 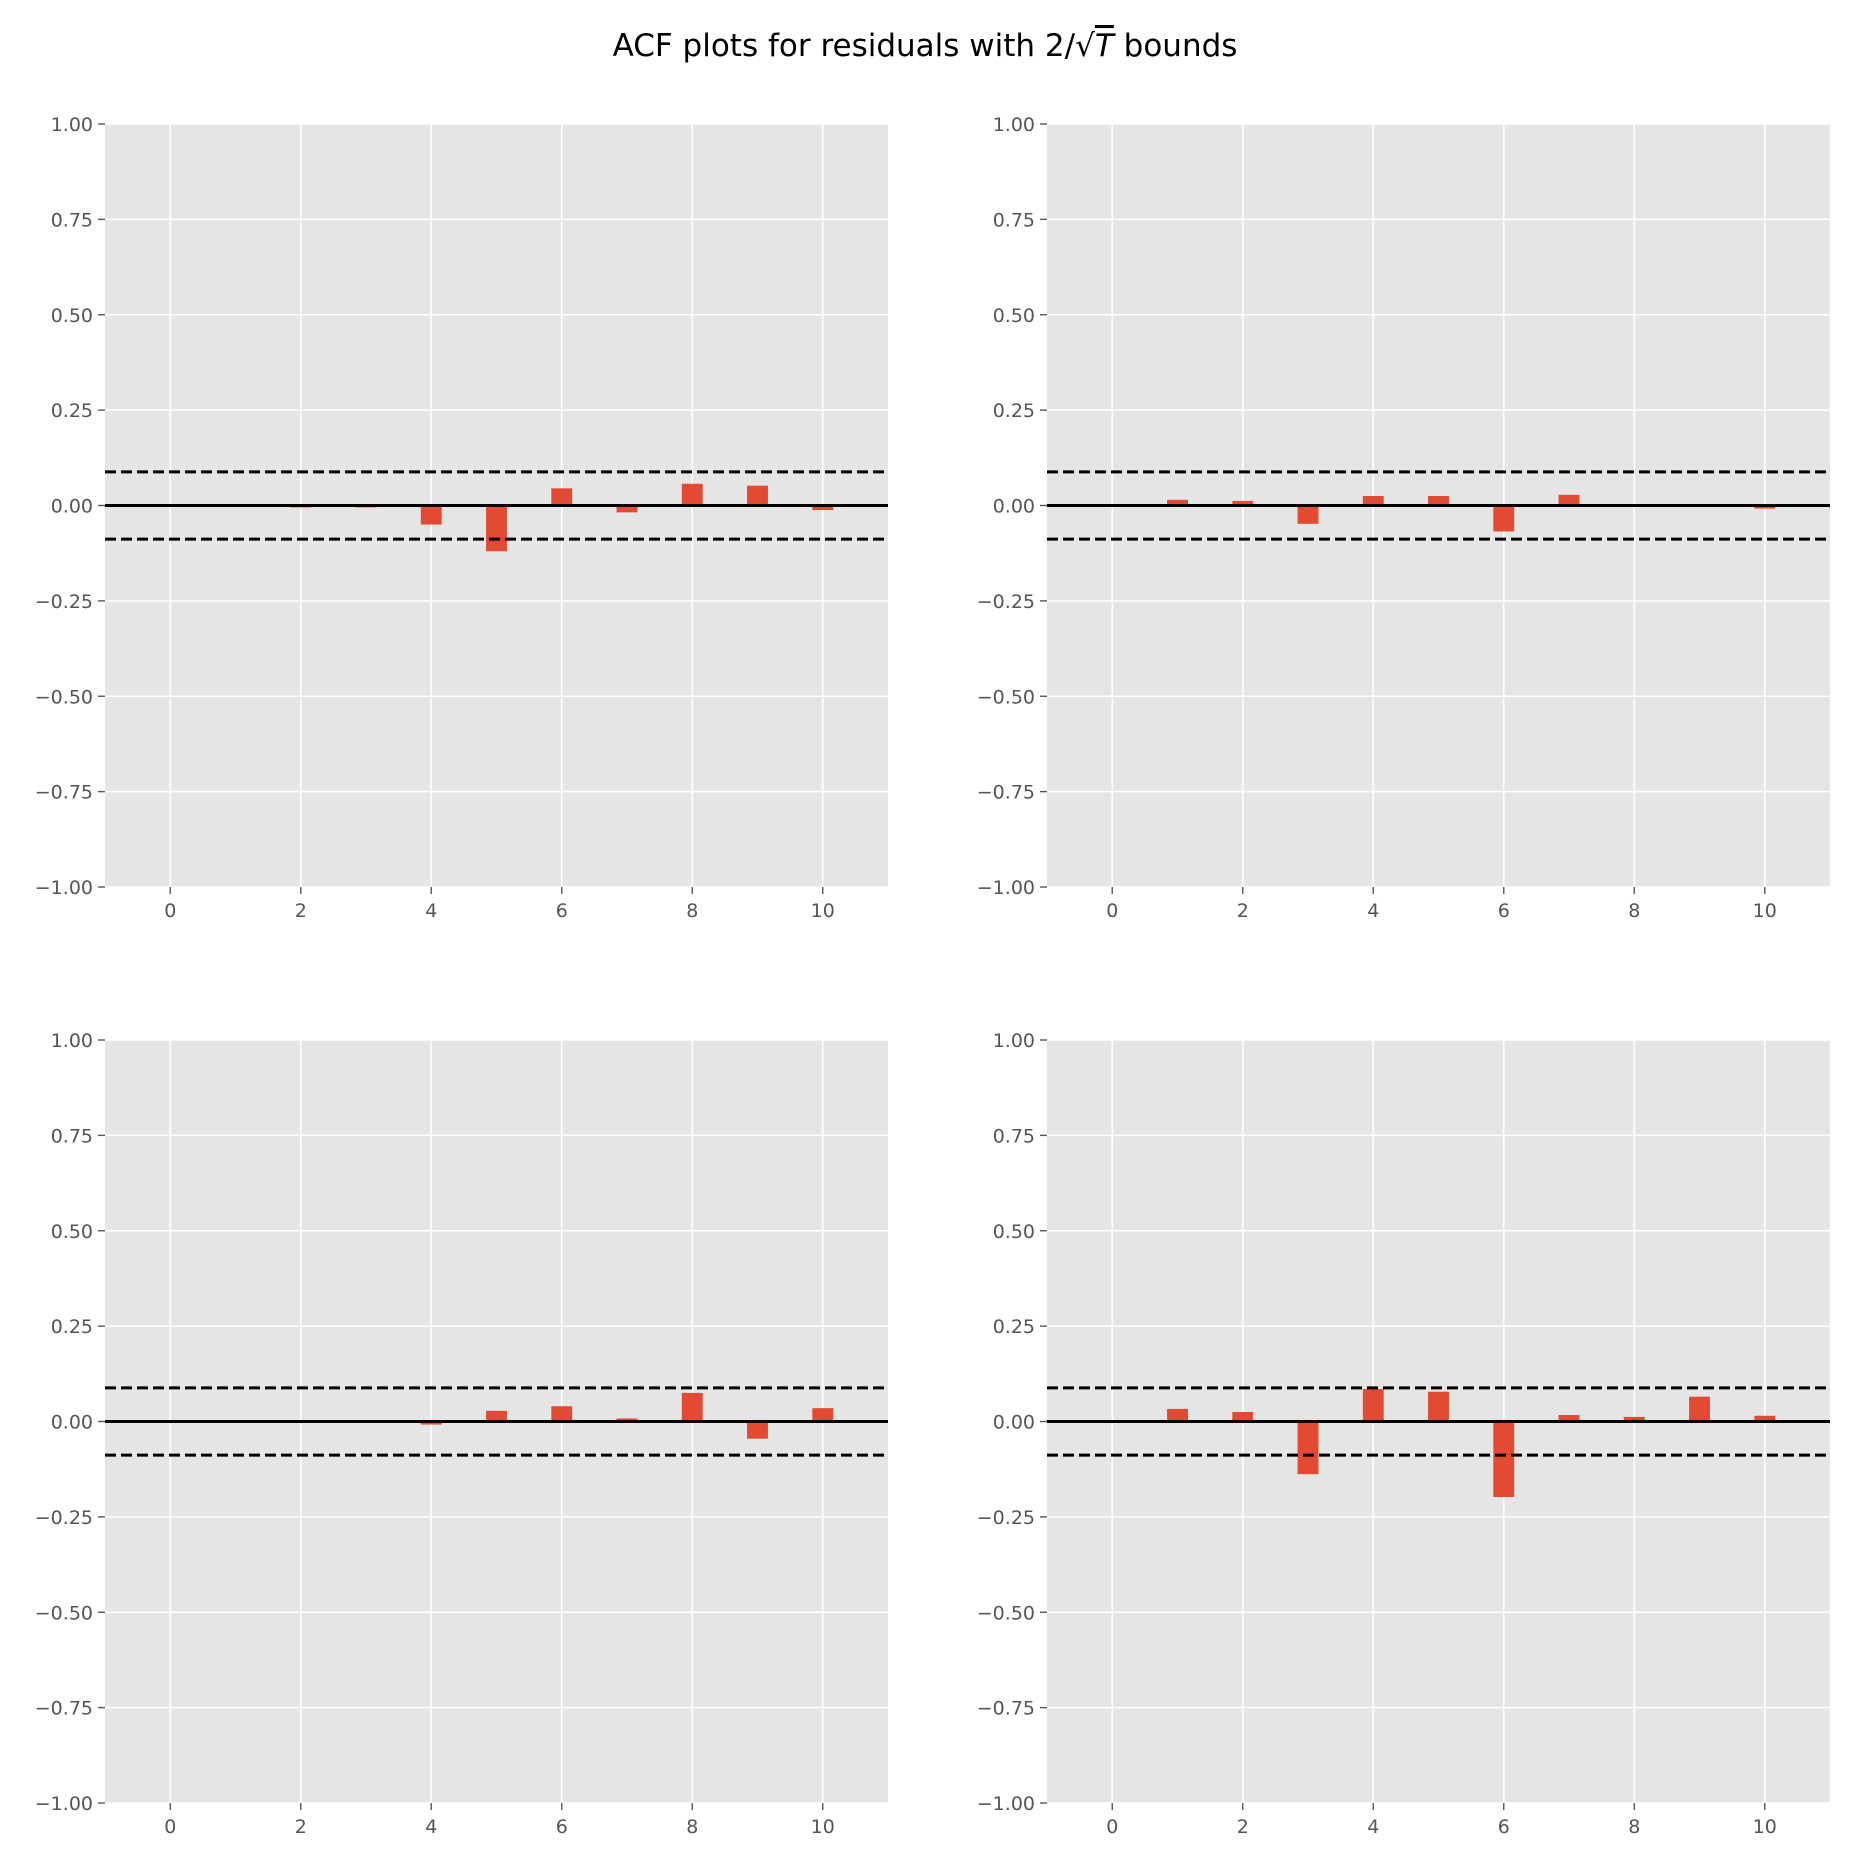 What do you see at coordinates (1176, 46) in the screenshot?
I see `figure-title-suffix: bounds` at bounding box center [1176, 46].